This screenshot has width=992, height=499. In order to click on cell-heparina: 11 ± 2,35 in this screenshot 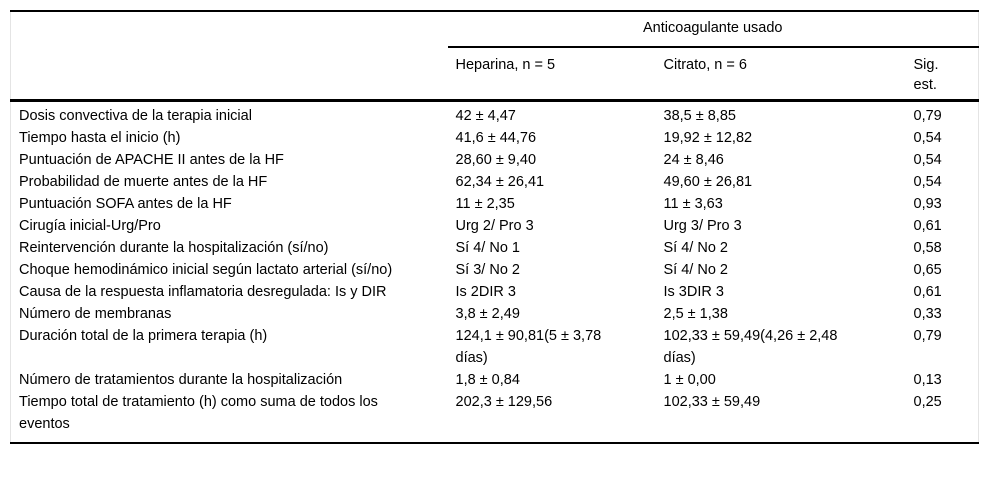, I will do `click(485, 204)`.